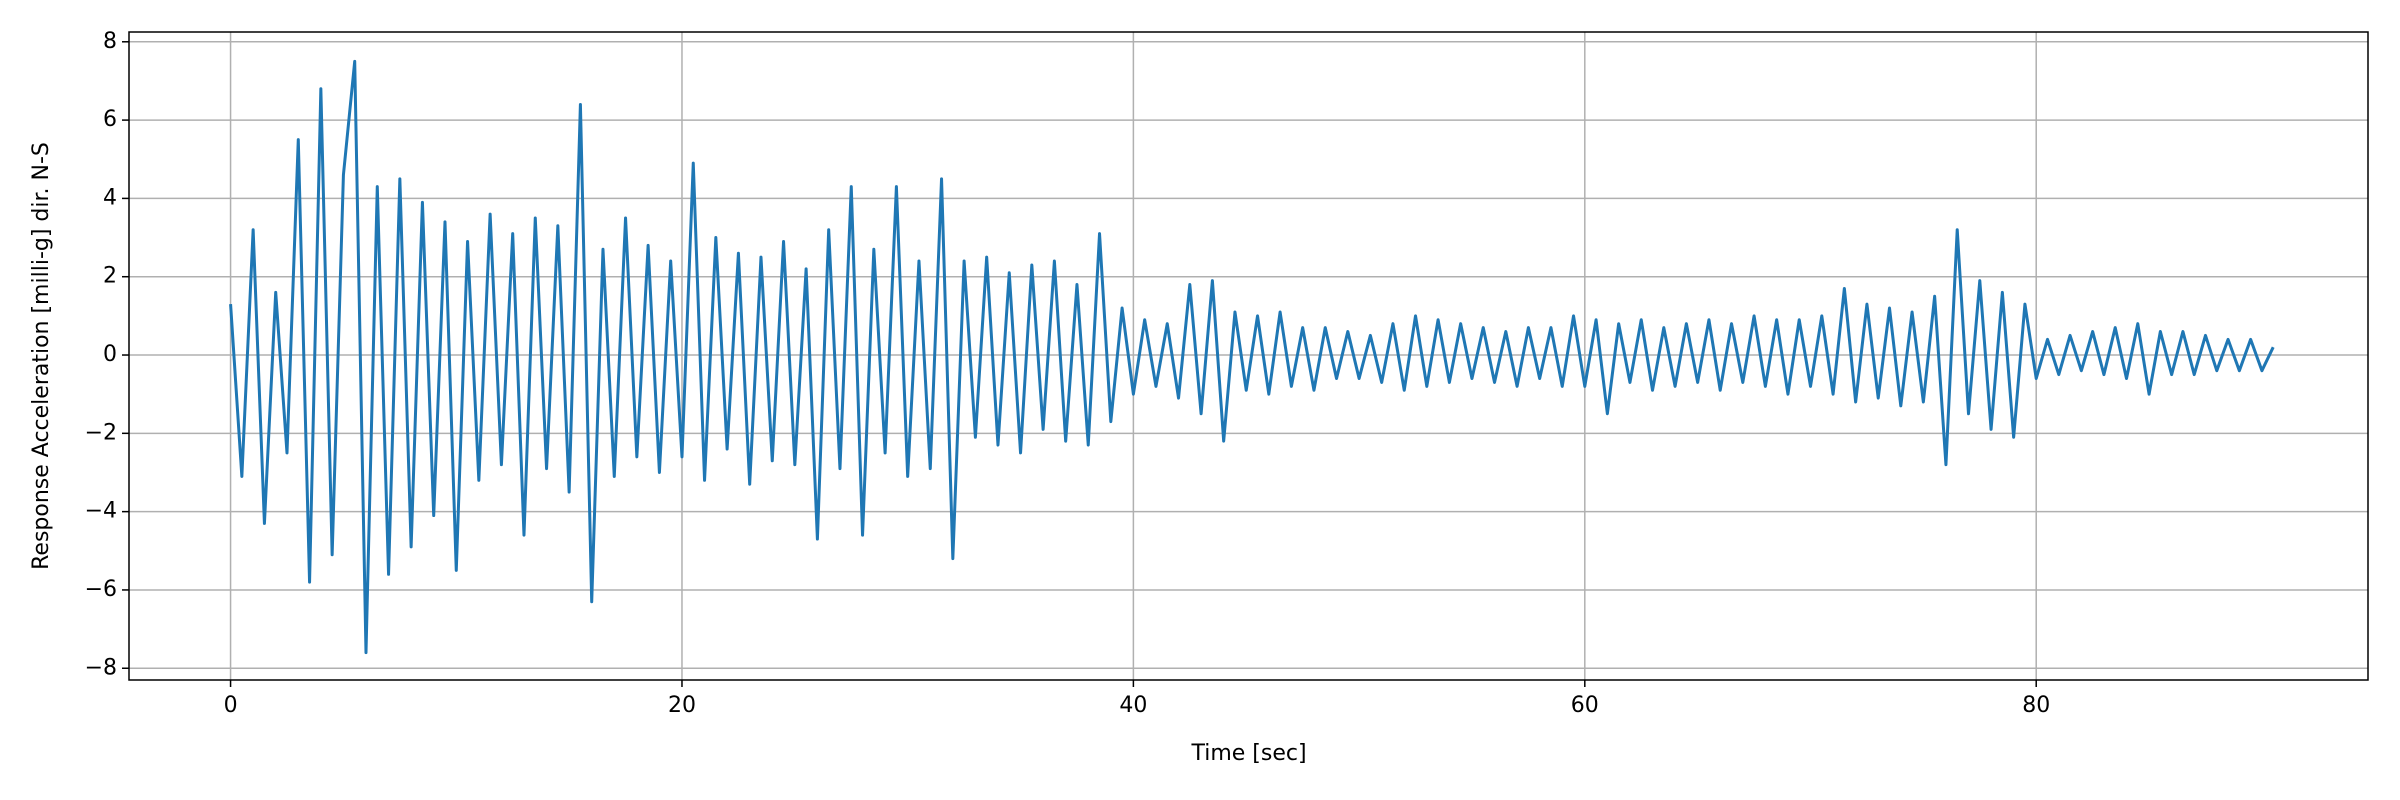 This screenshot has height=800, width=2400. I want to click on x-tick-label: 60, so click(1585, 705).